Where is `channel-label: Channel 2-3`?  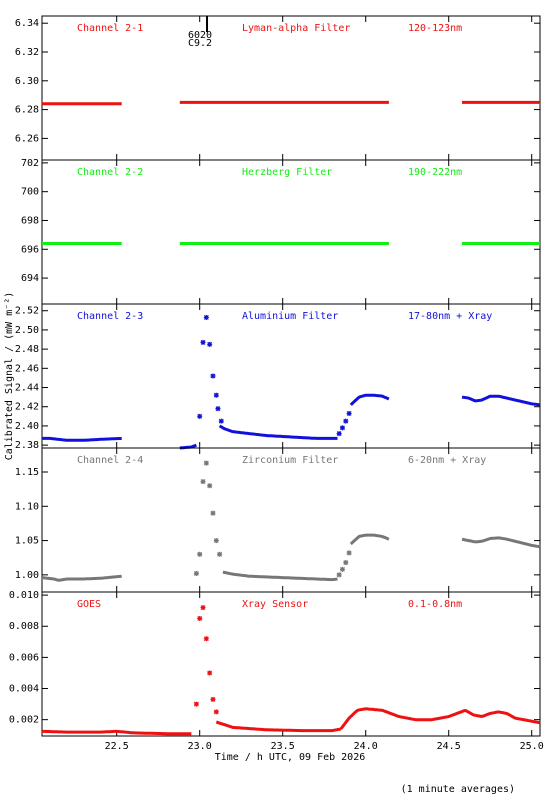 channel-label: Channel 2-3 is located at coordinates (110, 316).